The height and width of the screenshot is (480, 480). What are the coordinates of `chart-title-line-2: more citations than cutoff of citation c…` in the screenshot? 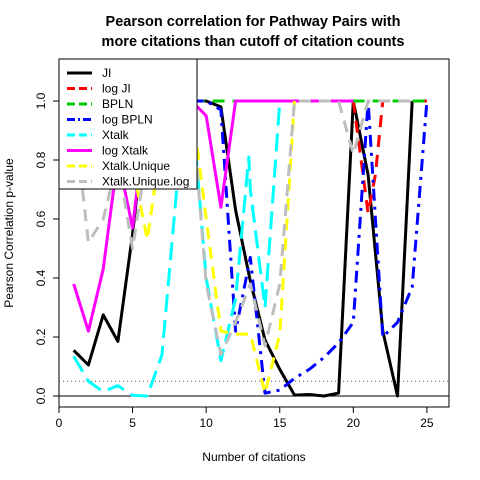 It's located at (253, 42).